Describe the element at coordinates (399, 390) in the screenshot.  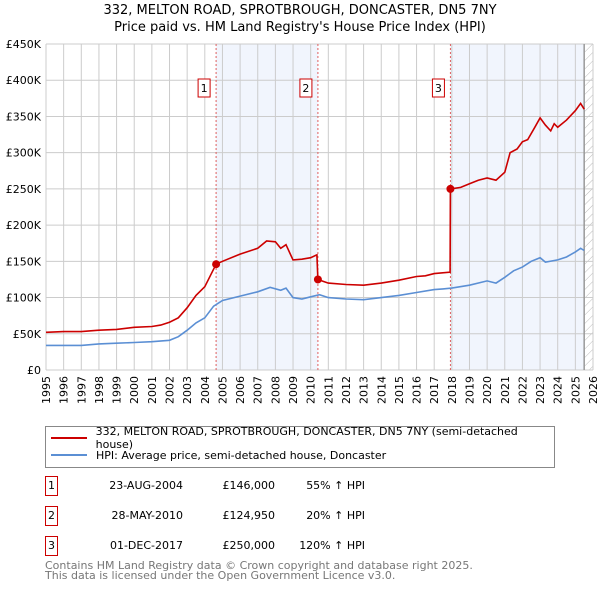
I see `x-tick-label: 2015` at that location.